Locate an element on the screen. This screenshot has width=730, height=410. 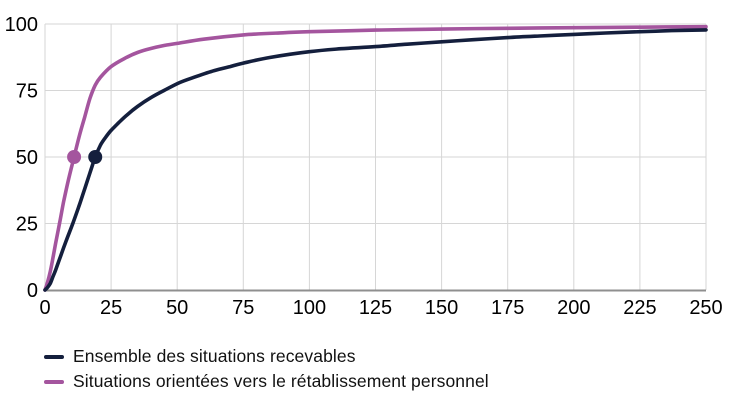
x-tick-label: 125 is located at coordinates (375, 308).